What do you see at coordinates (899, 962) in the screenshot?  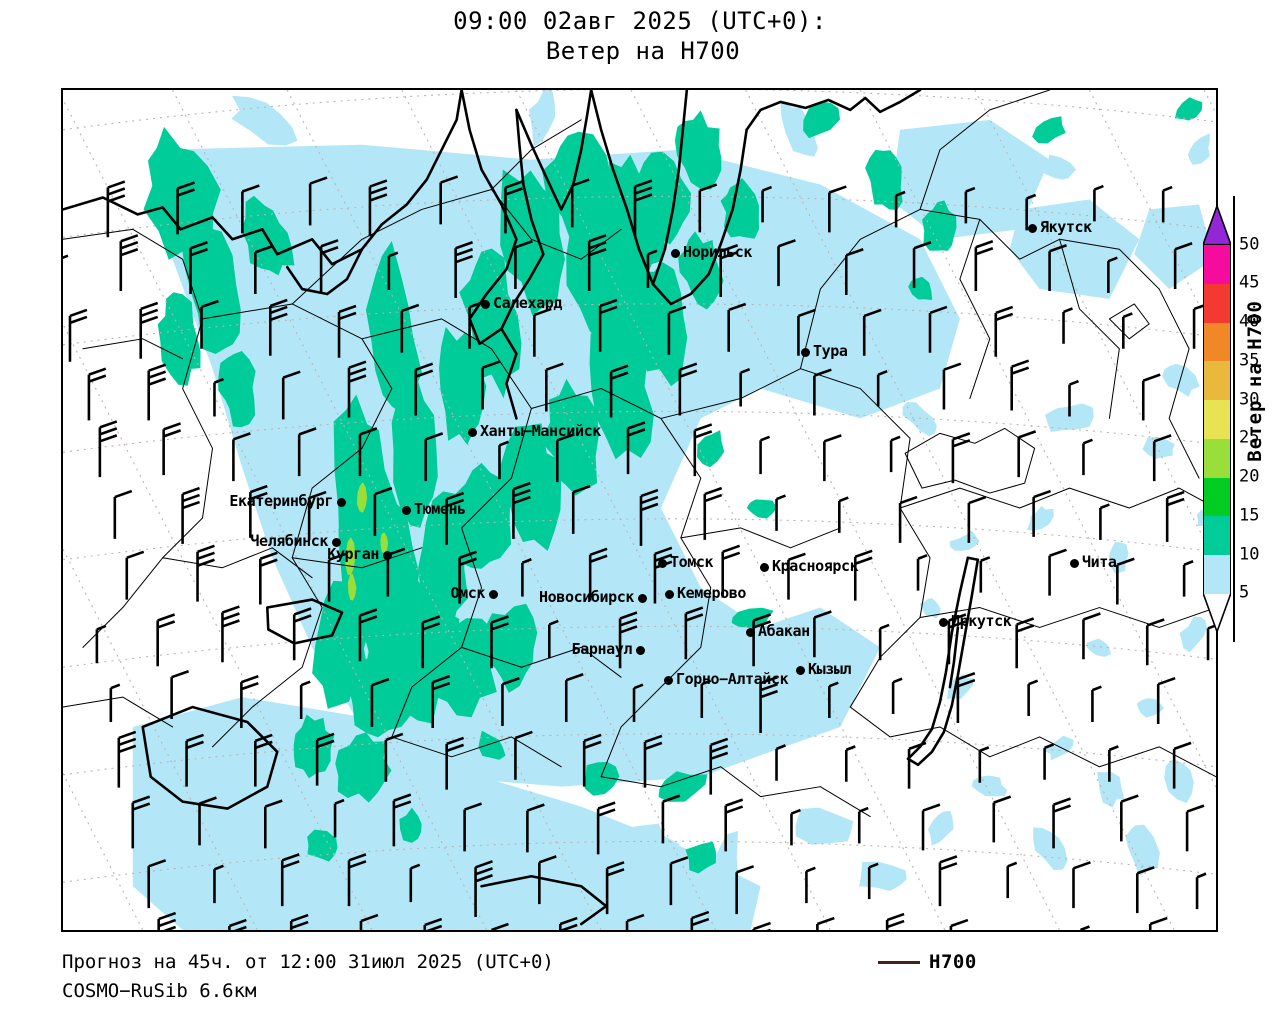 I see `legend-line-swatch` at bounding box center [899, 962].